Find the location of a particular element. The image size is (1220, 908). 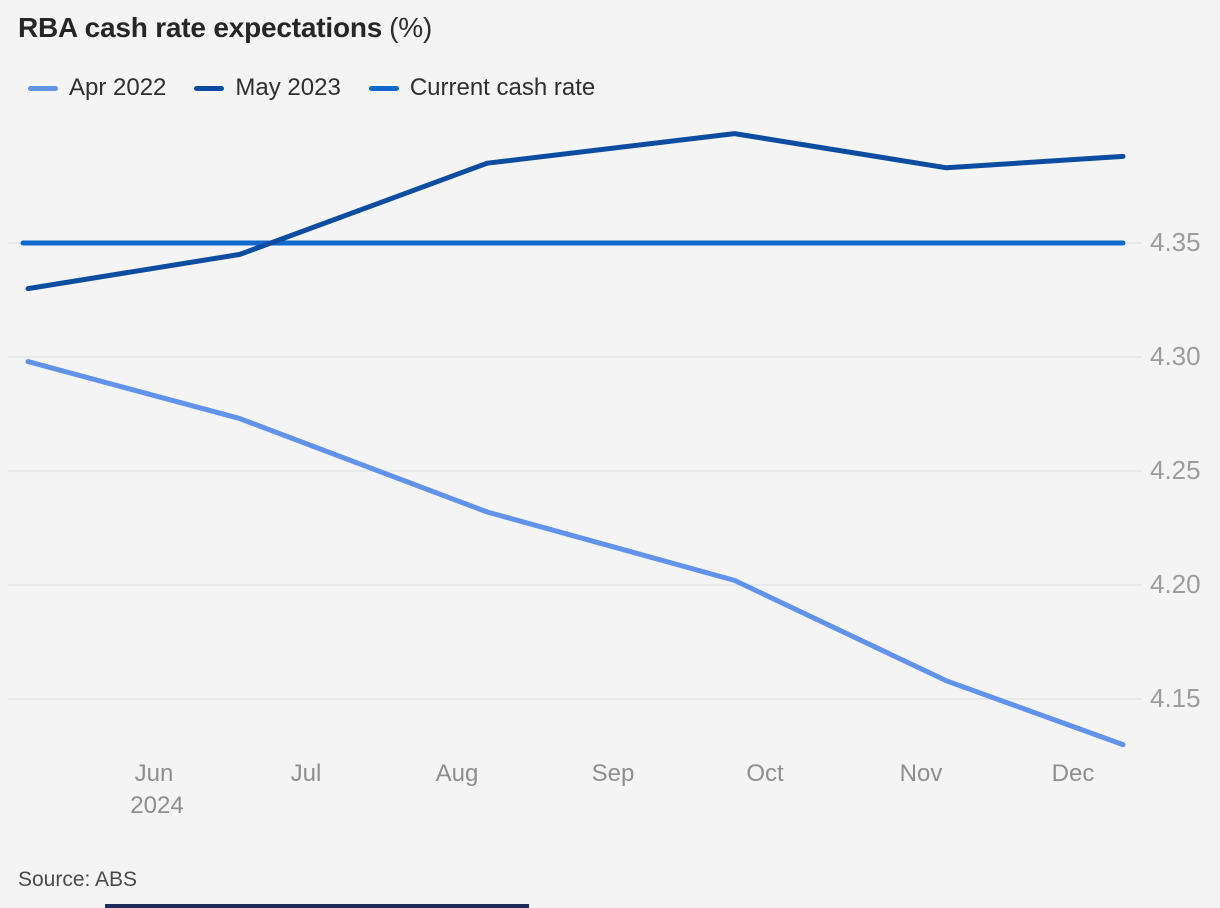

legend-item-may-2023: May 2023 is located at coordinates (267, 88).